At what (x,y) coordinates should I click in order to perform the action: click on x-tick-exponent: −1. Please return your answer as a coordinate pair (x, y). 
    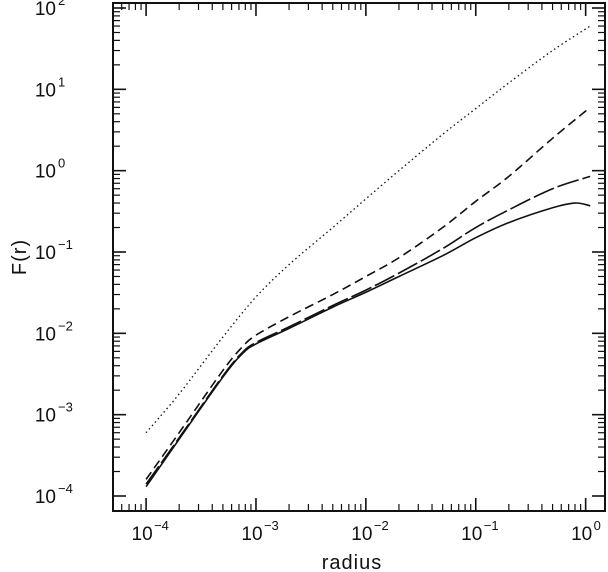
    Looking at the image, I should click on (491, 525).